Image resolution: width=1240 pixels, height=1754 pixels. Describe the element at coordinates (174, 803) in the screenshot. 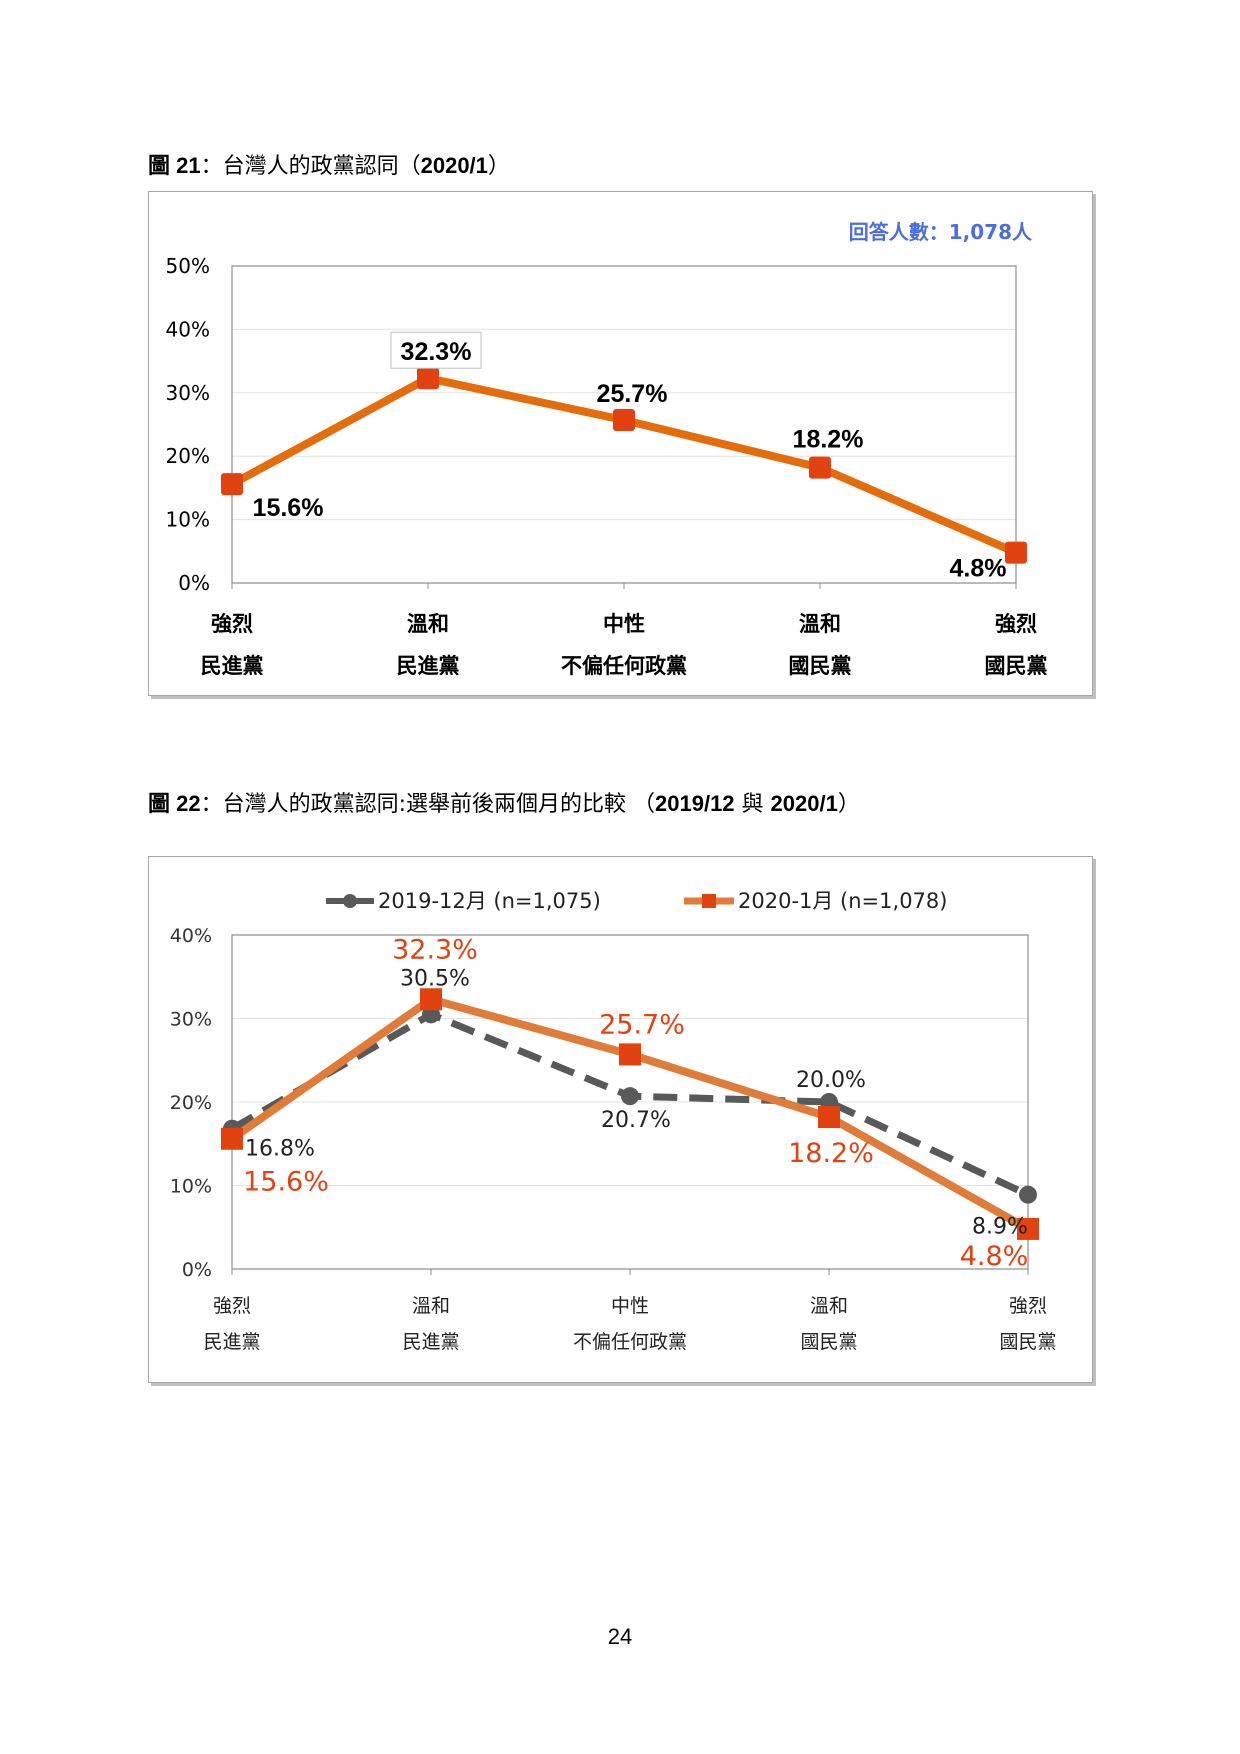

I see `figure-2-title-prefix: 圖 22` at that location.